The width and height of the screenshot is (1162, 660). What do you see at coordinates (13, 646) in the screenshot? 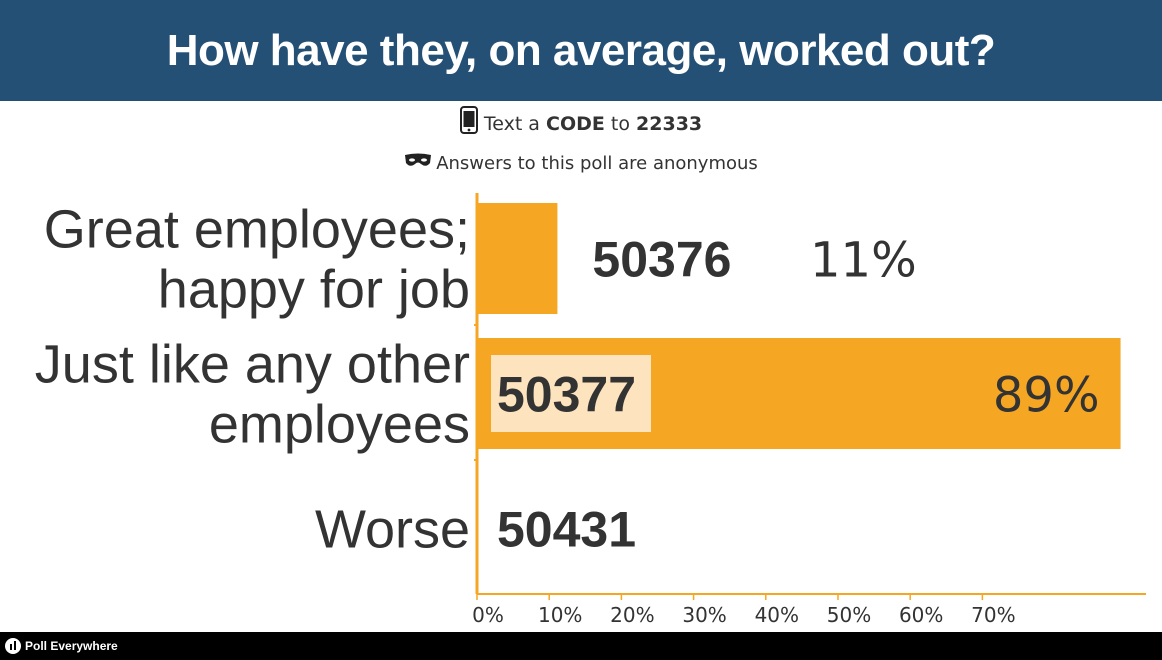
I see `poll-everywhere-logo-icon` at bounding box center [13, 646].